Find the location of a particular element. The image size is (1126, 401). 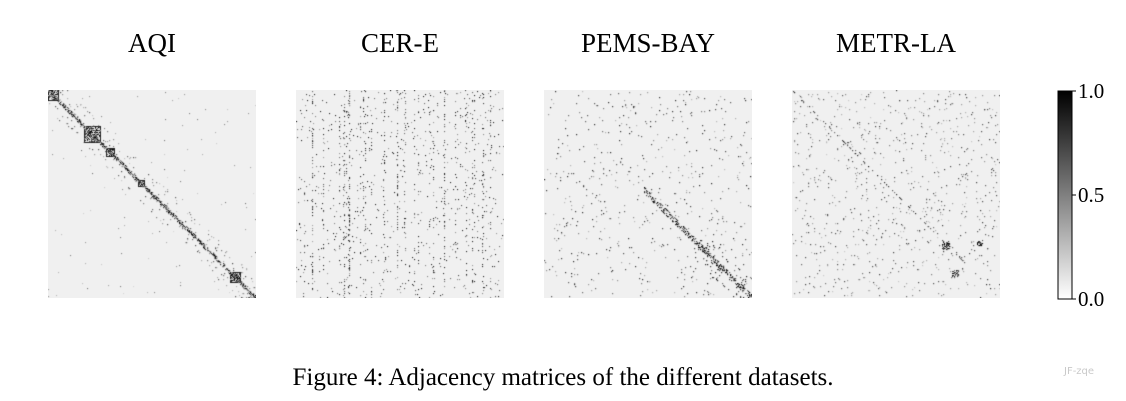

adjacency-matrix-metr-la is located at coordinates (896, 194).